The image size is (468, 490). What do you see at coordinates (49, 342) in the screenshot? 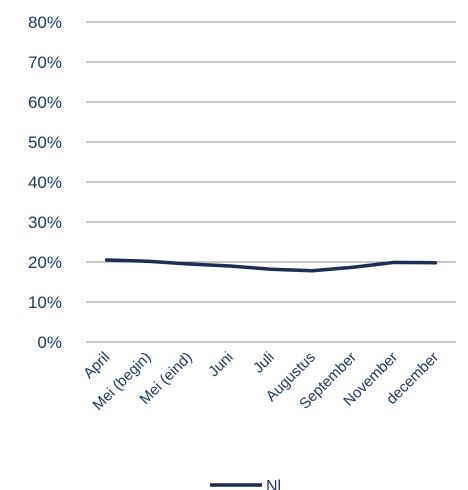
I see `y-tick-label: 0%` at bounding box center [49, 342].